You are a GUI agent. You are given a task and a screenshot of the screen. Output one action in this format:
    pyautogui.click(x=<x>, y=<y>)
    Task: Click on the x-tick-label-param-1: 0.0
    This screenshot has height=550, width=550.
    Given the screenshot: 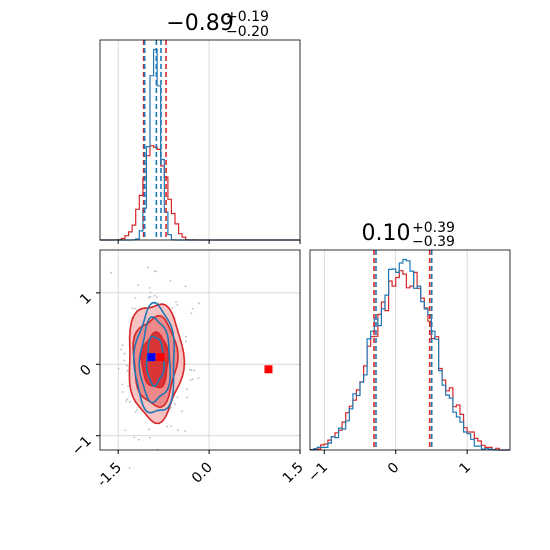 What is the action you would take?
    pyautogui.click(x=202, y=473)
    